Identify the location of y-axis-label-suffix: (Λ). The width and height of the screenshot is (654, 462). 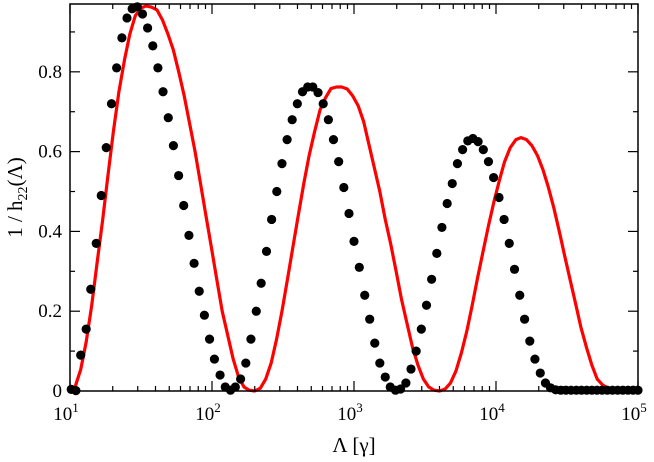
(15, 171).